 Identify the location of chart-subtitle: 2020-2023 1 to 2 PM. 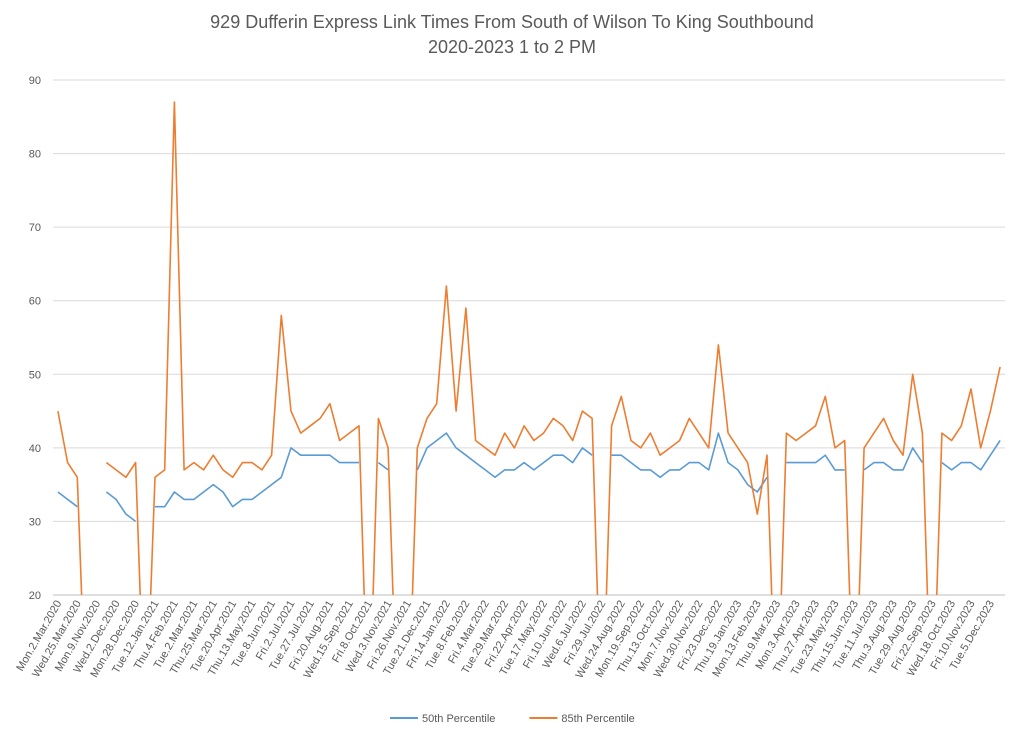
(512, 47).